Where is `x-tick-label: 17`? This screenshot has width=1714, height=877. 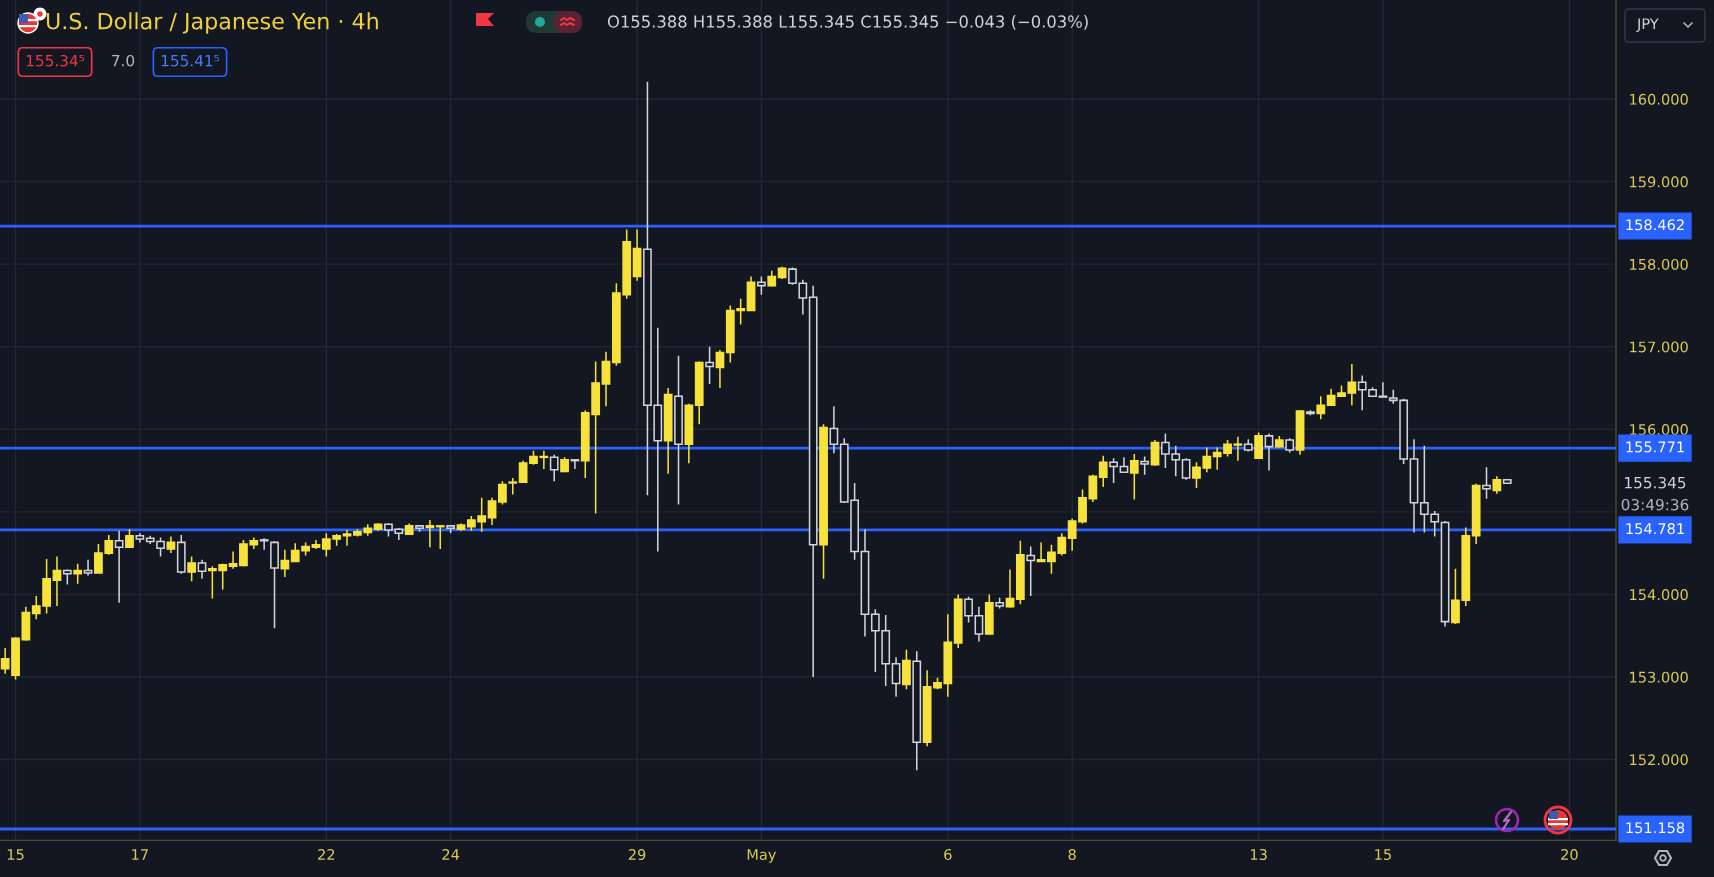
x-tick-label: 17 is located at coordinates (140, 854).